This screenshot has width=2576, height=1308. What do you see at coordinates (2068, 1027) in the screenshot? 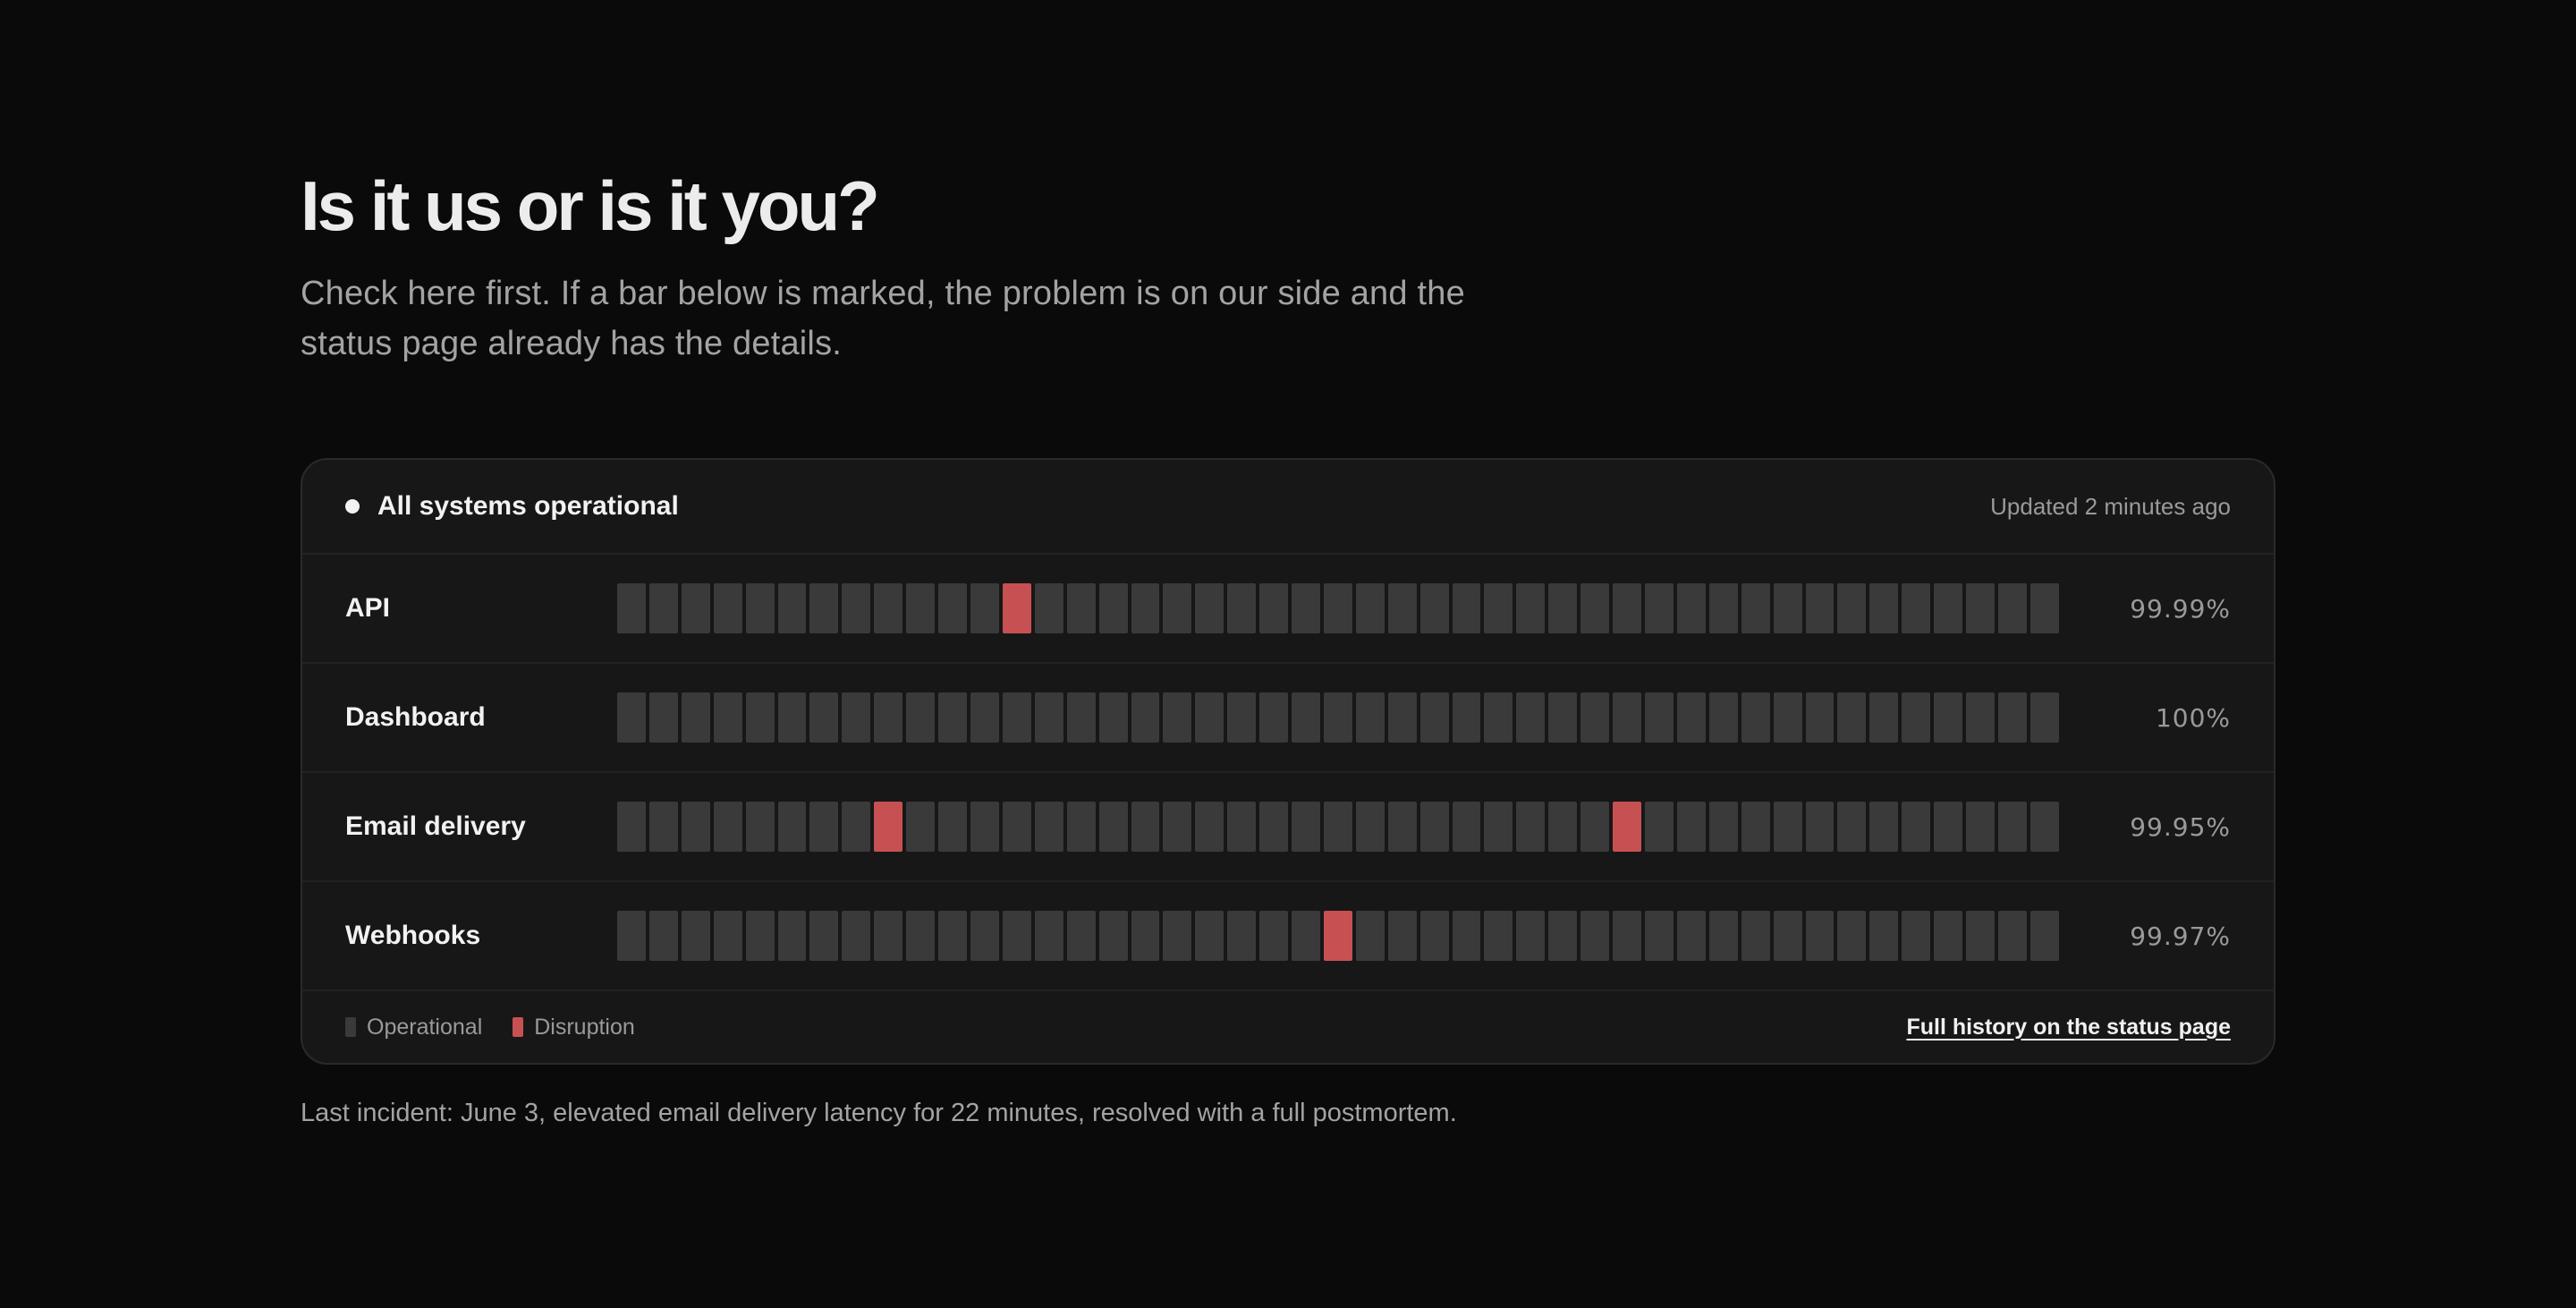
I see `full-history-link: Full history on the status page` at bounding box center [2068, 1027].